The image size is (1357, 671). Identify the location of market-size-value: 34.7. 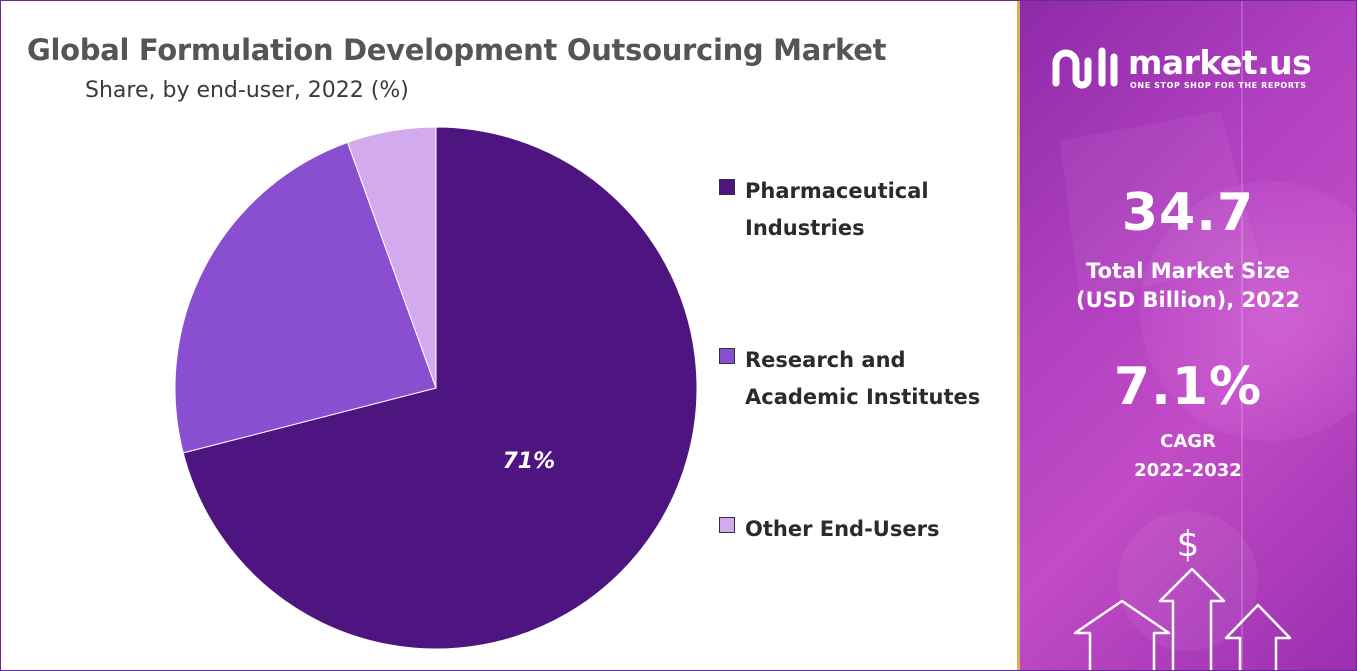
(1188, 213).